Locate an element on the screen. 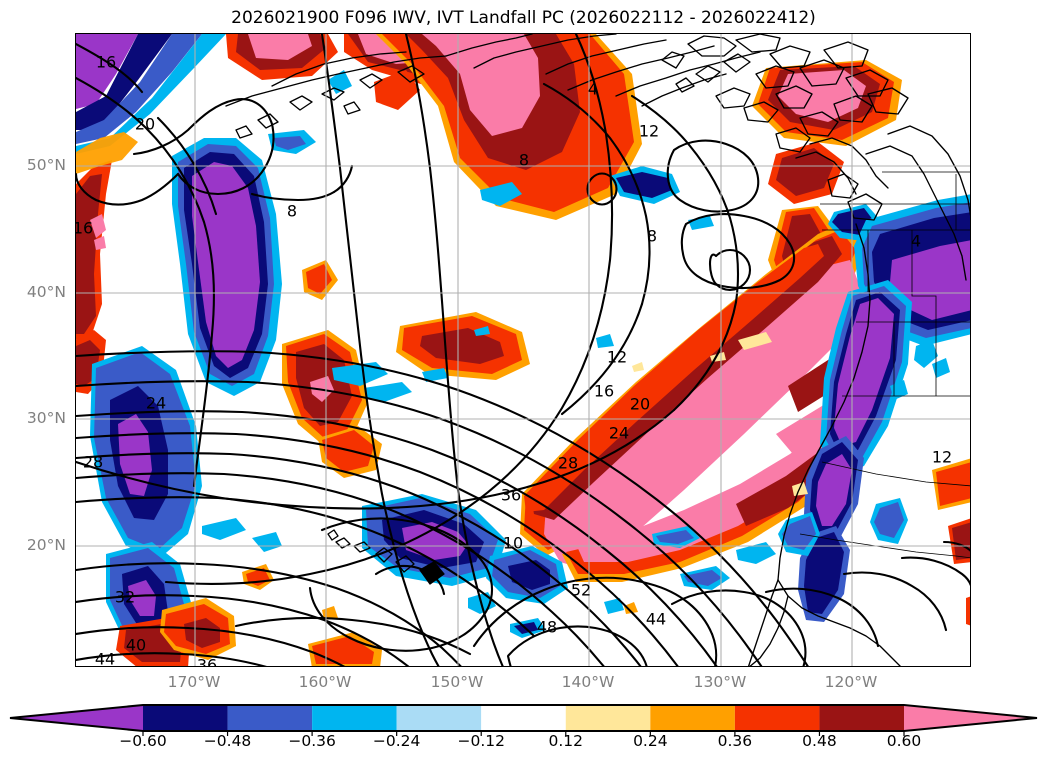  colorbar-tick-label: 0.48 is located at coordinates (819, 741).